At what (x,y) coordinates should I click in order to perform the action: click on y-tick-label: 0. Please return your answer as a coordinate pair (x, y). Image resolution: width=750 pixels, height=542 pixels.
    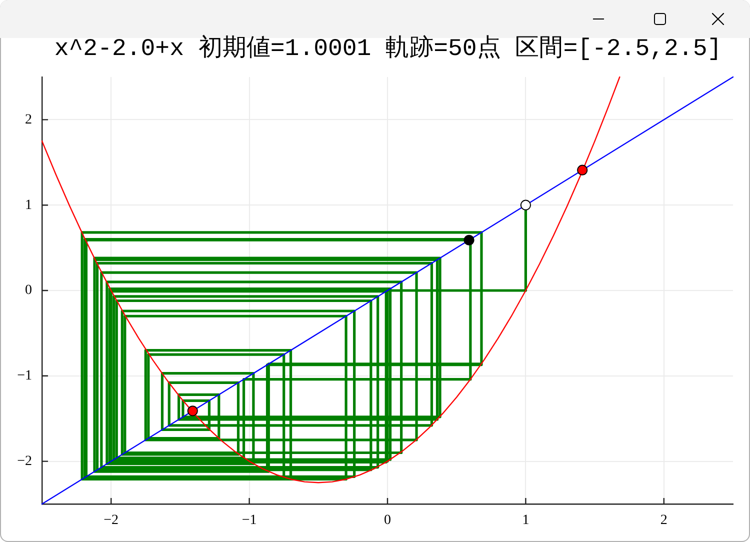
    Looking at the image, I should click on (28, 290).